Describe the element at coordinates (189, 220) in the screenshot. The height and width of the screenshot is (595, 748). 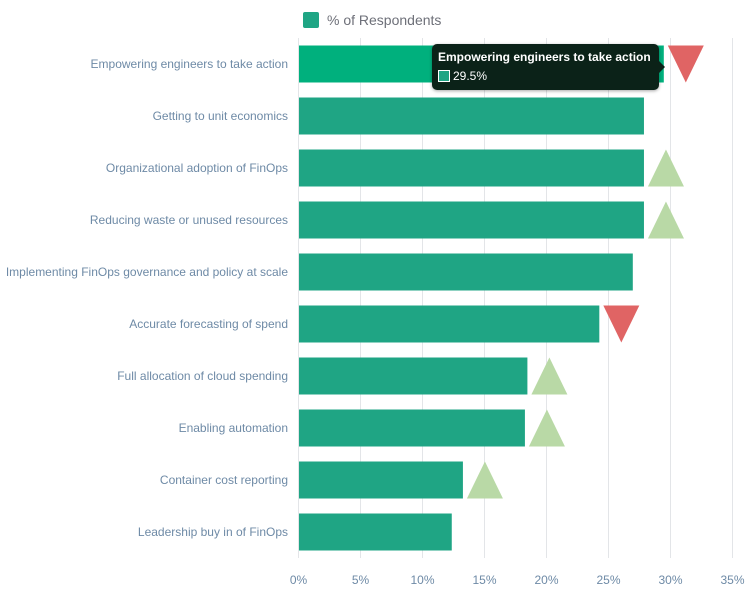
I see `category-label: Reducing waste or unused resources` at that location.